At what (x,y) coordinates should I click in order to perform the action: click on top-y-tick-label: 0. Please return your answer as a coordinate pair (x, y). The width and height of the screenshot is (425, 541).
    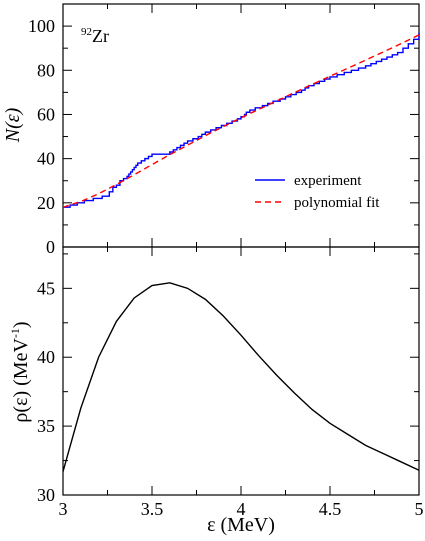
    Looking at the image, I should click on (50, 247).